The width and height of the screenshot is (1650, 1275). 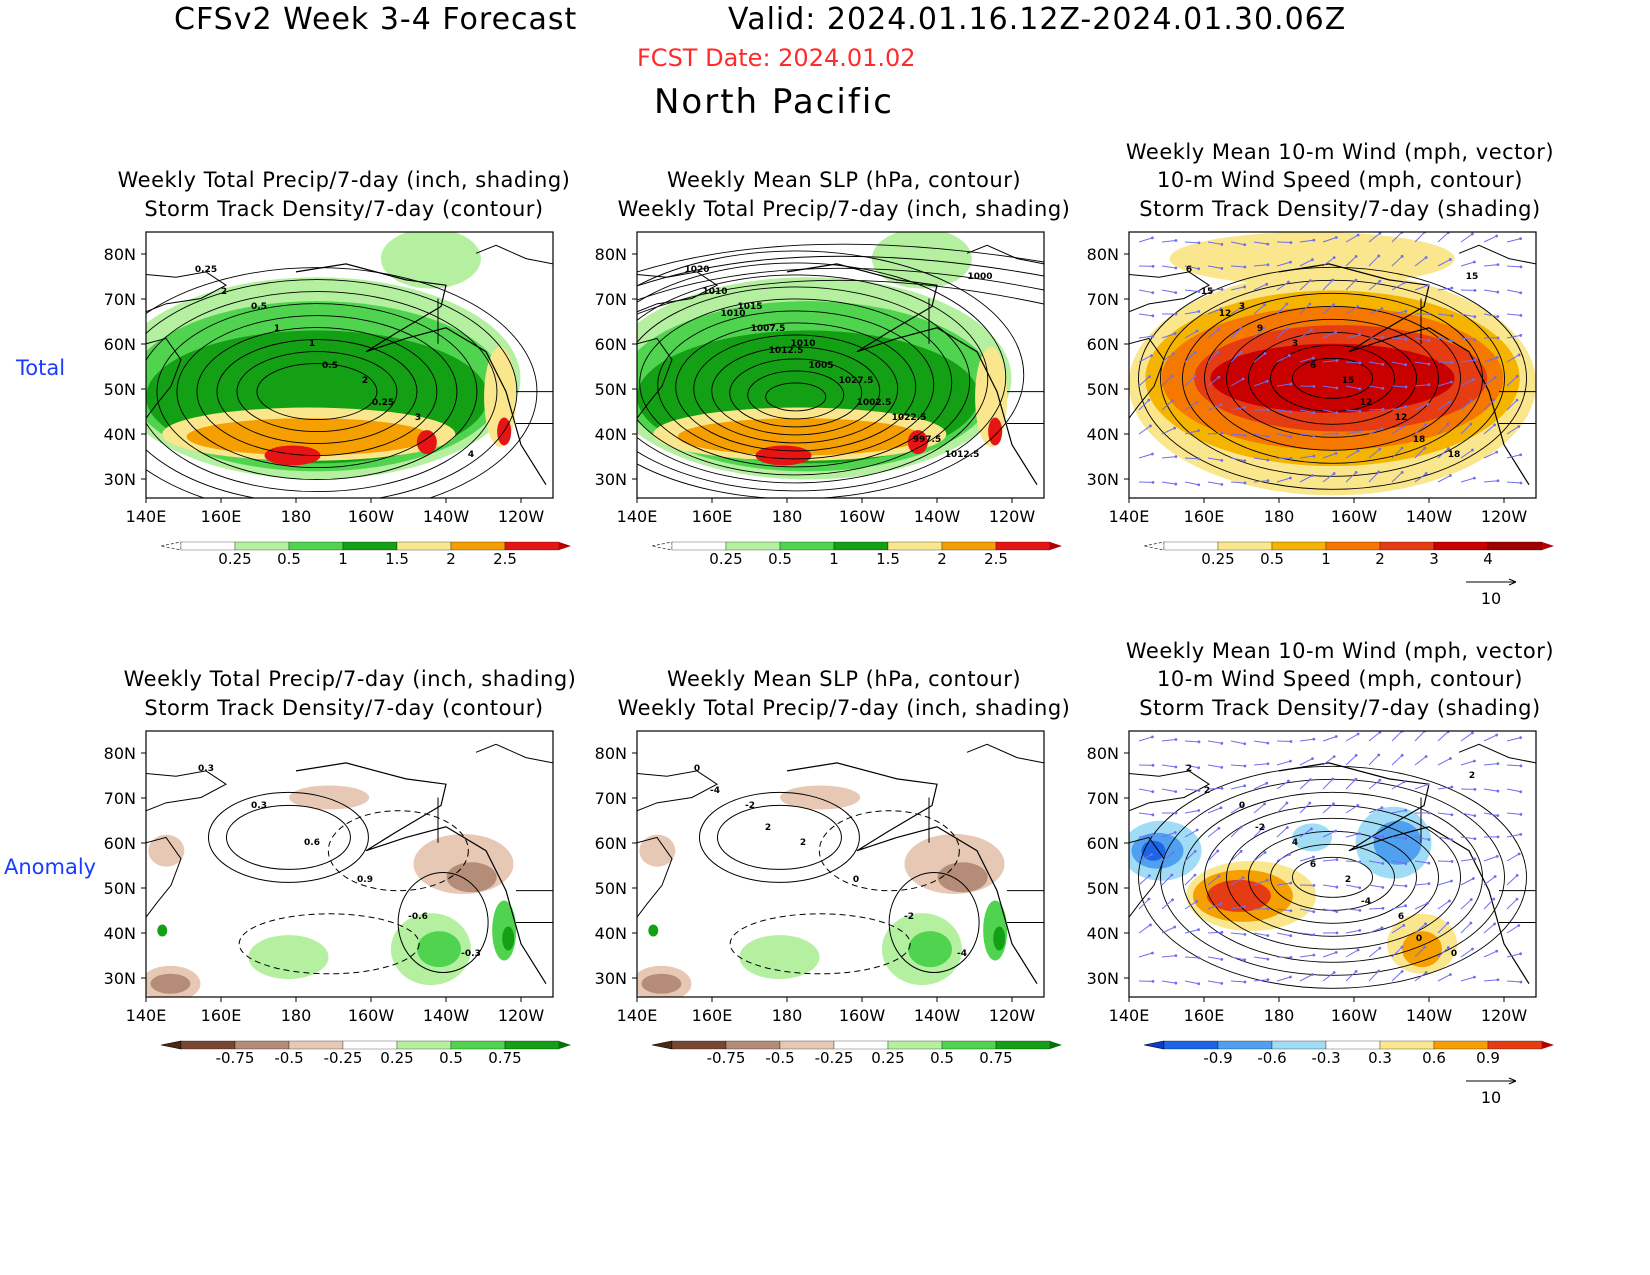 What do you see at coordinates (1548, 1045) in the screenshot?
I see `colorbar-tip` at bounding box center [1548, 1045].